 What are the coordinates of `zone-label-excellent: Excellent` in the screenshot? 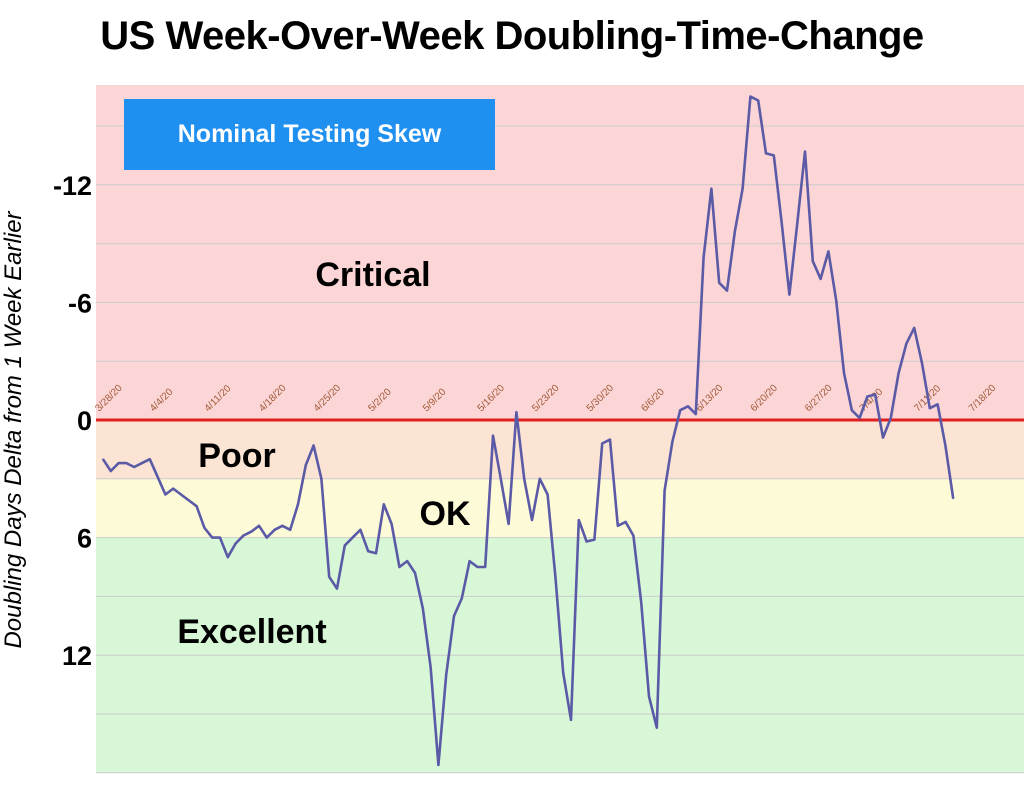 It's located at (251, 632).